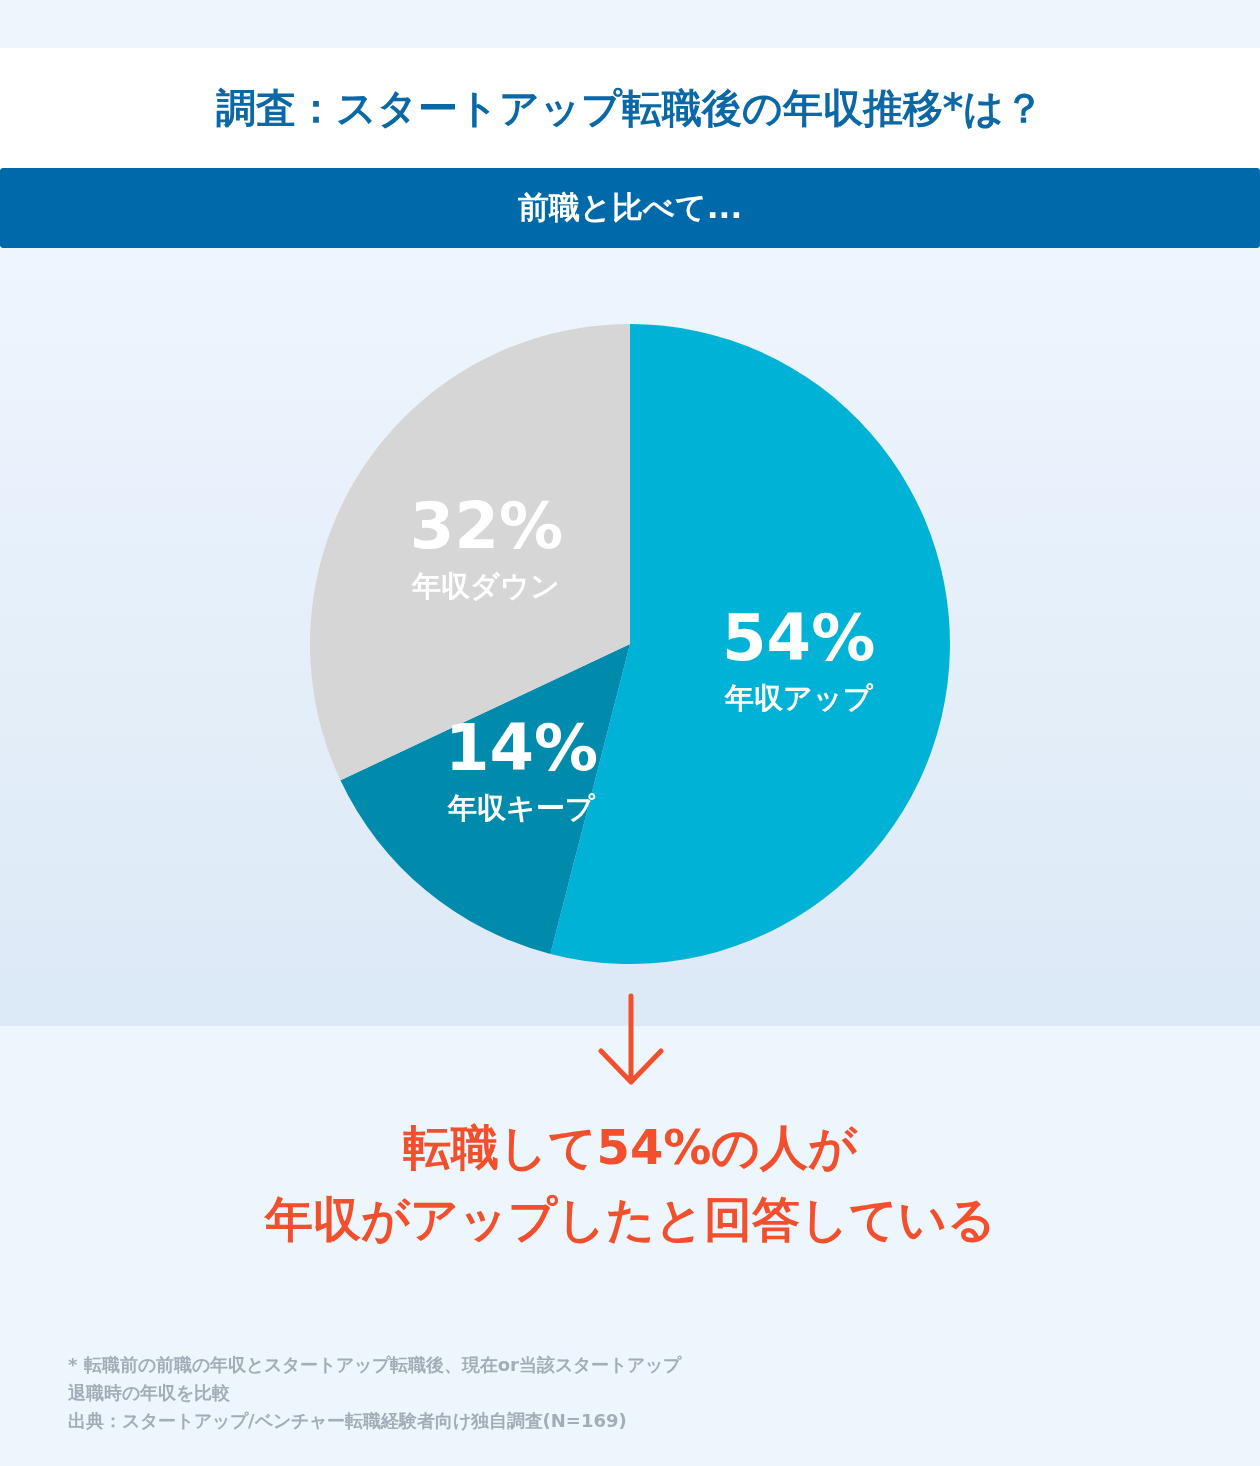 Image resolution: width=1260 pixels, height=1466 pixels. Describe the element at coordinates (522, 747) in the screenshot. I see `data-label: 14%` at that location.